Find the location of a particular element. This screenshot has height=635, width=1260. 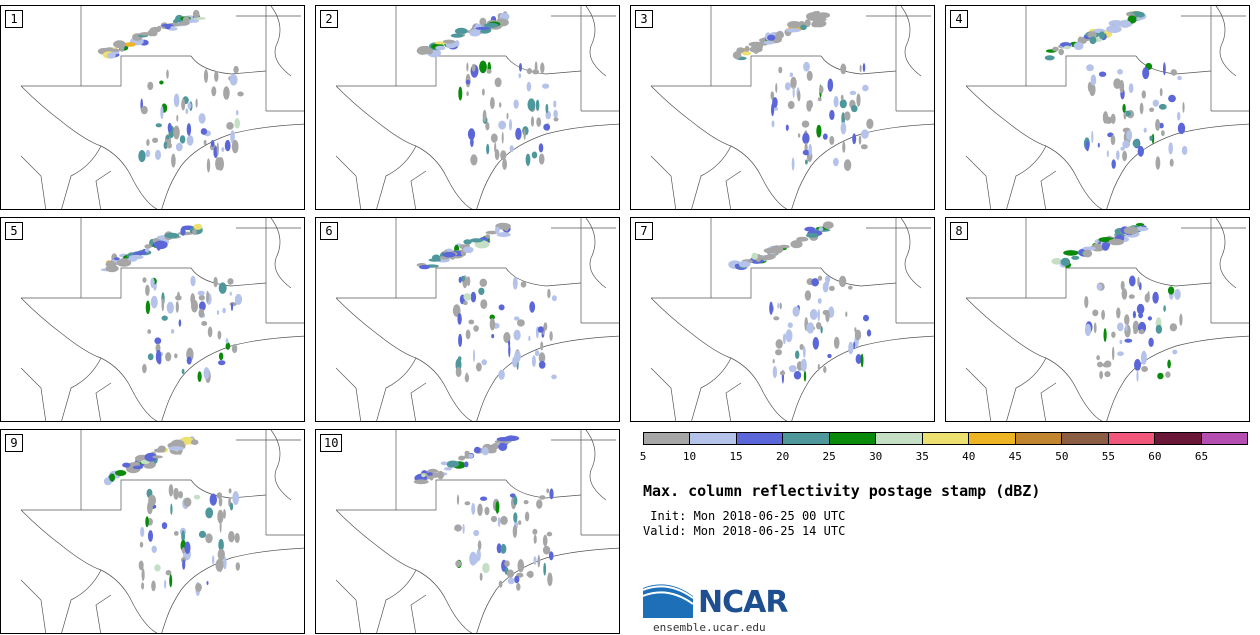

website-url: ensemble.ucar.edu is located at coordinates (709, 627).